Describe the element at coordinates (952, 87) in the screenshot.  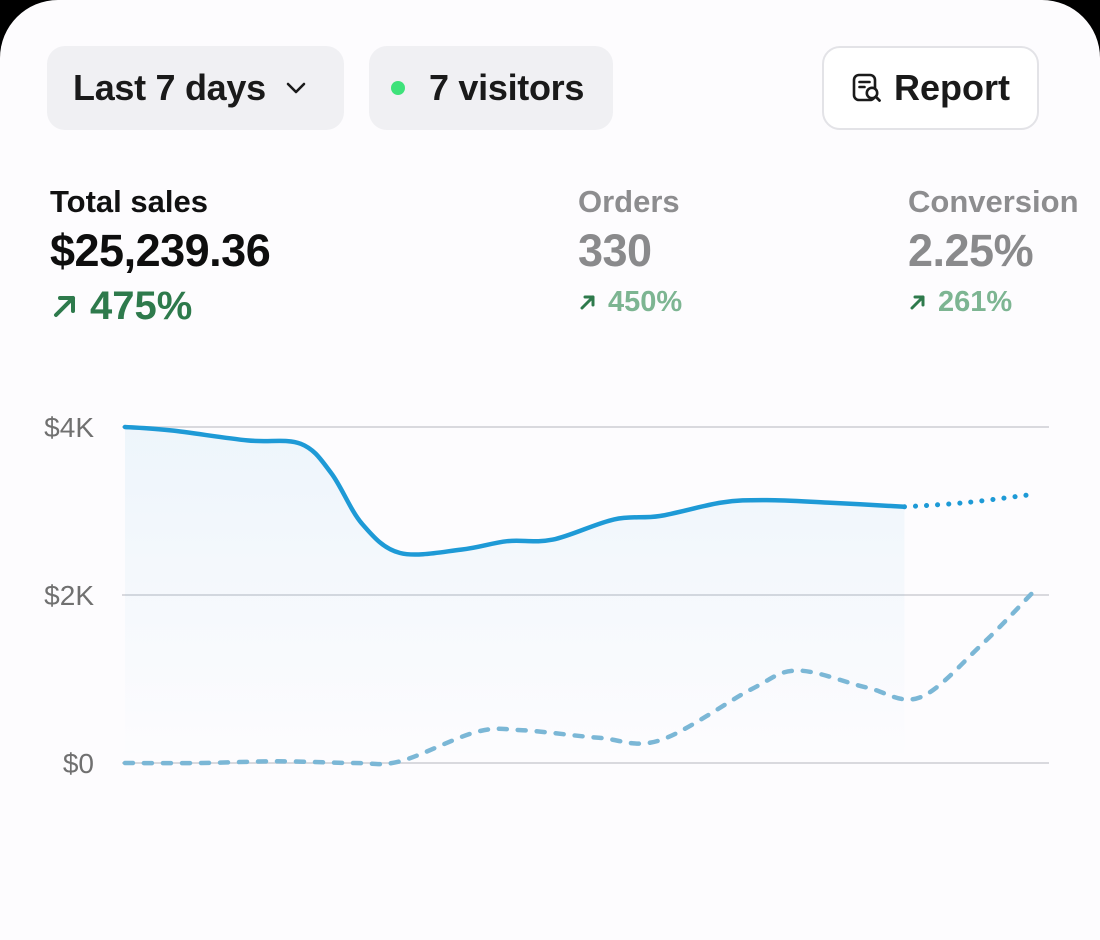
I see `report-label: Report` at that location.